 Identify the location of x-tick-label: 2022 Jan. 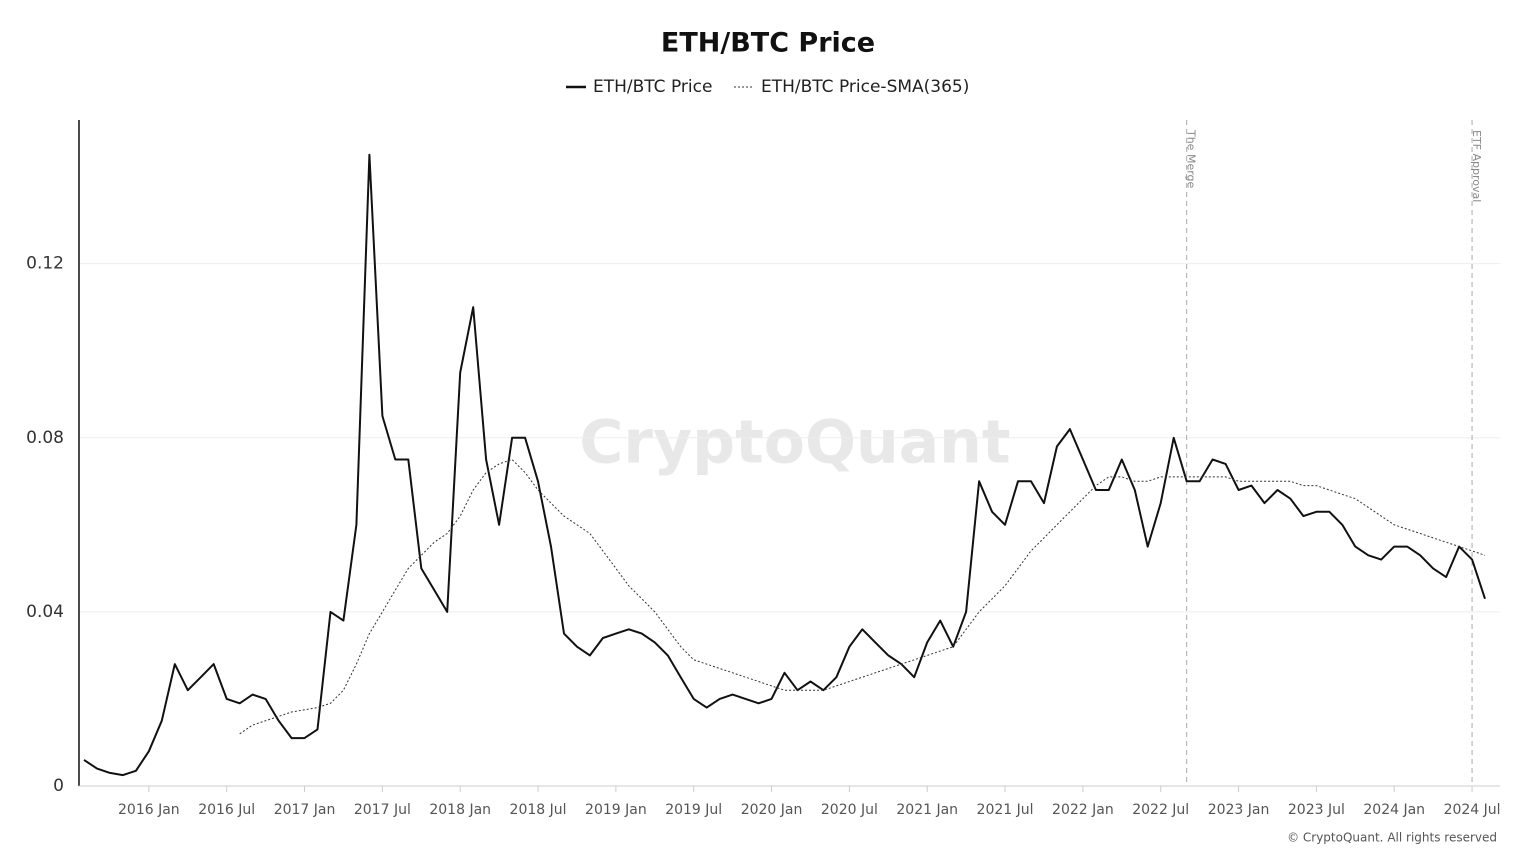
(1083, 810).